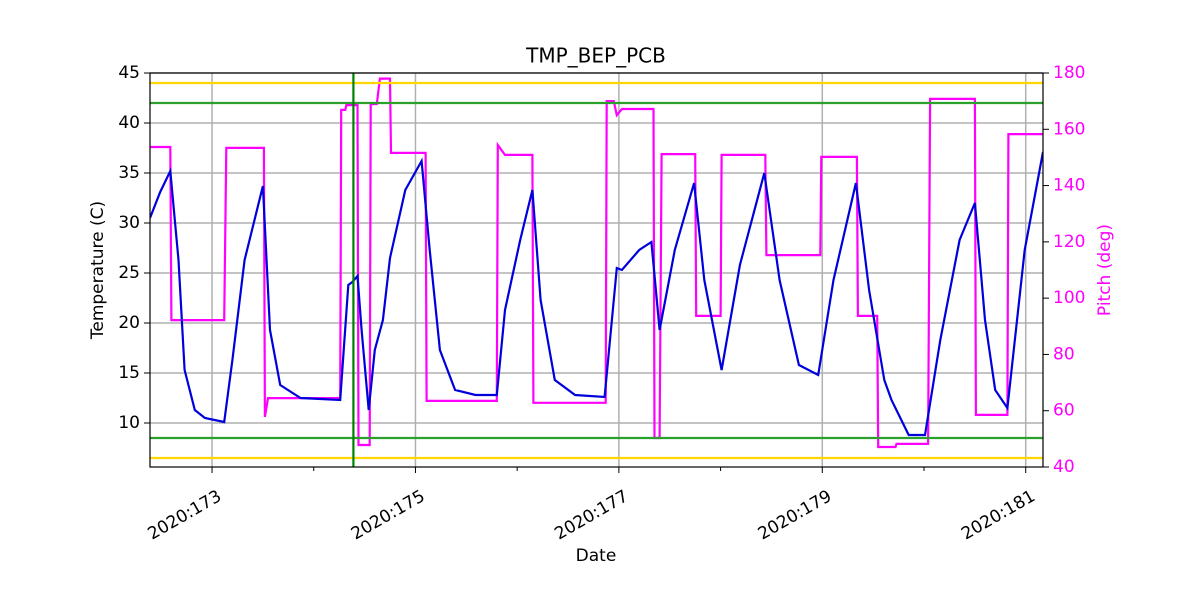  What do you see at coordinates (1064, 467) in the screenshot?
I see `y2-tick-label: 40` at bounding box center [1064, 467].